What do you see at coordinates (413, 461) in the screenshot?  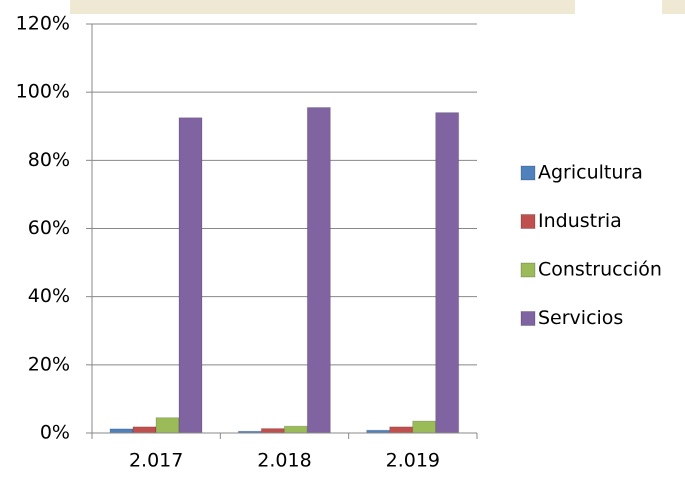 I see `x-tick-label: 2.019` at bounding box center [413, 461].